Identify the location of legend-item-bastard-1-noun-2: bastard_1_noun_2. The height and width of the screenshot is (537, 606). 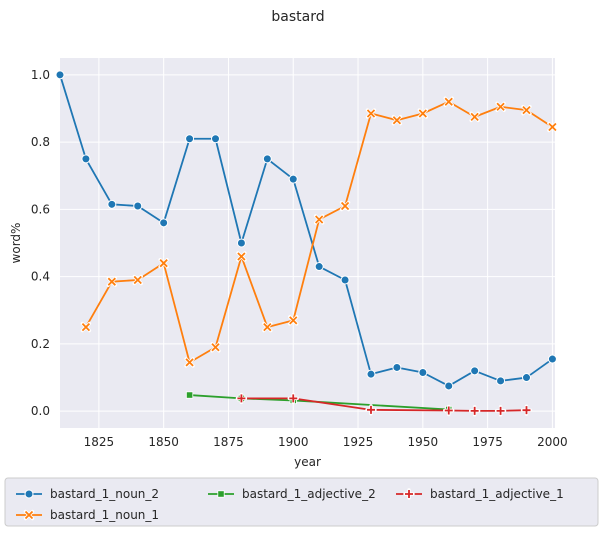
(87, 494).